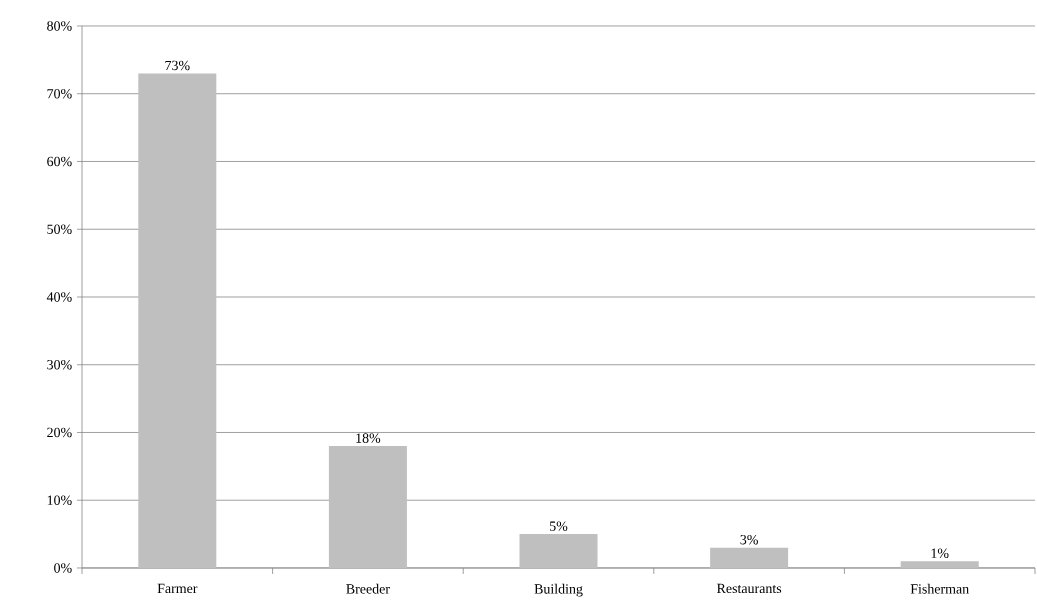 The width and height of the screenshot is (1037, 610). Describe the element at coordinates (59, 94) in the screenshot. I see `y-tick-label: 70%` at that location.